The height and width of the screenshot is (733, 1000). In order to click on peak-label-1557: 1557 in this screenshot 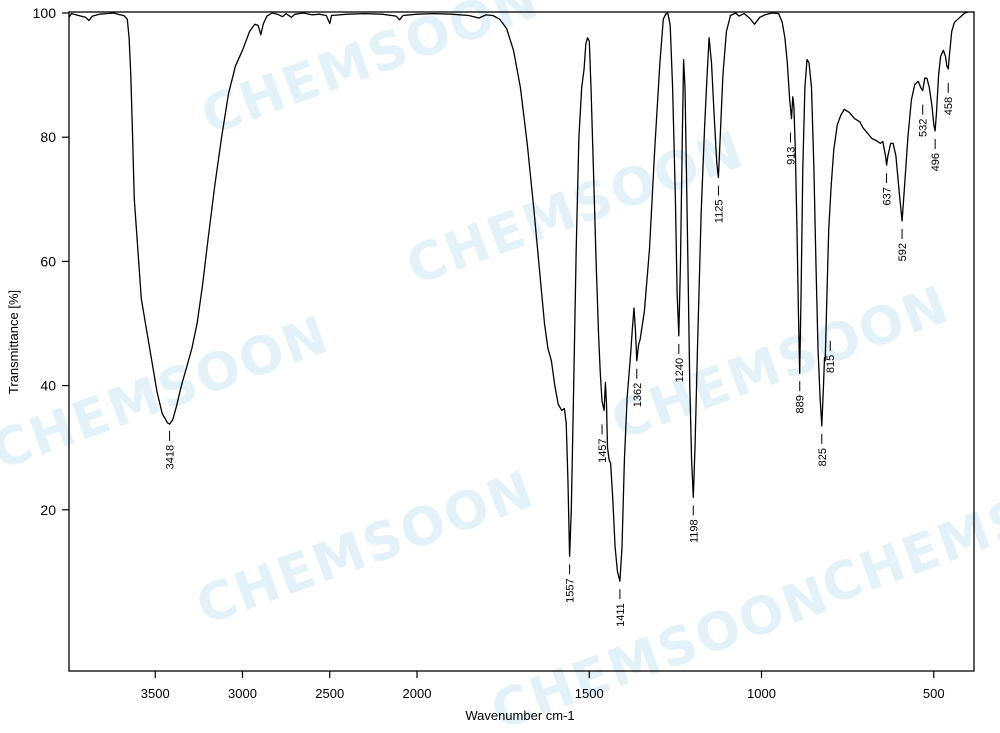, I will do `click(571, 590)`.